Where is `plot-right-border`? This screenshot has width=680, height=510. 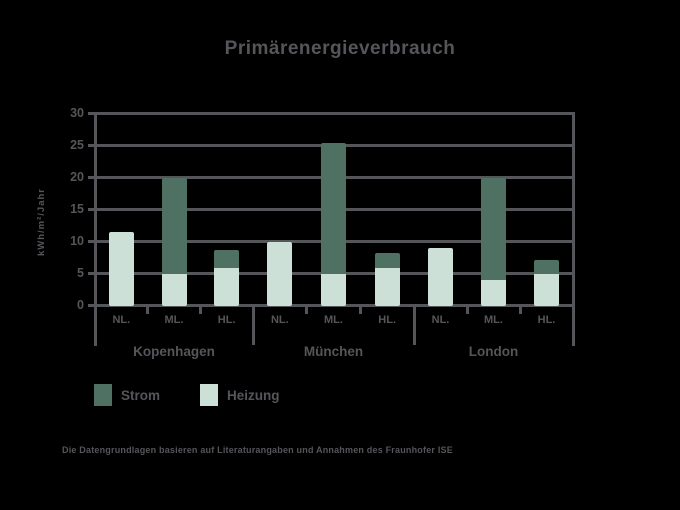
plot-right-border is located at coordinates (573, 228).